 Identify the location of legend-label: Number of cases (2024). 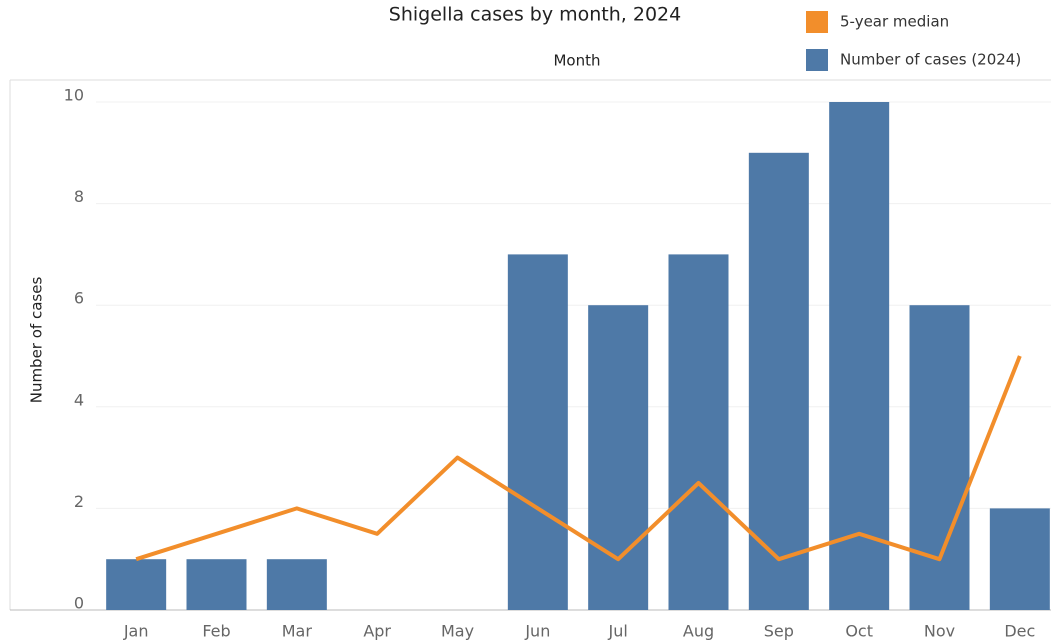
(930, 60).